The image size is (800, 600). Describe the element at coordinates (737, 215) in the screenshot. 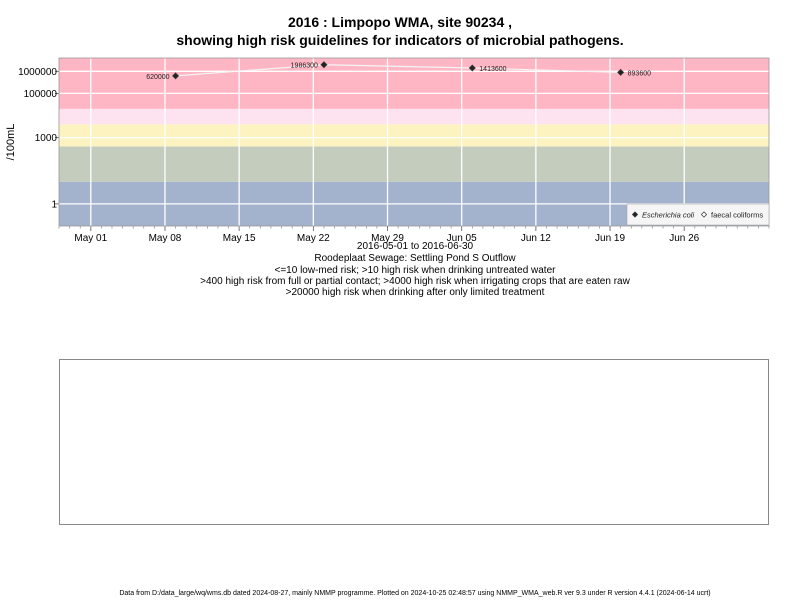

I see `legend-label-1: faecal coliforms` at that location.